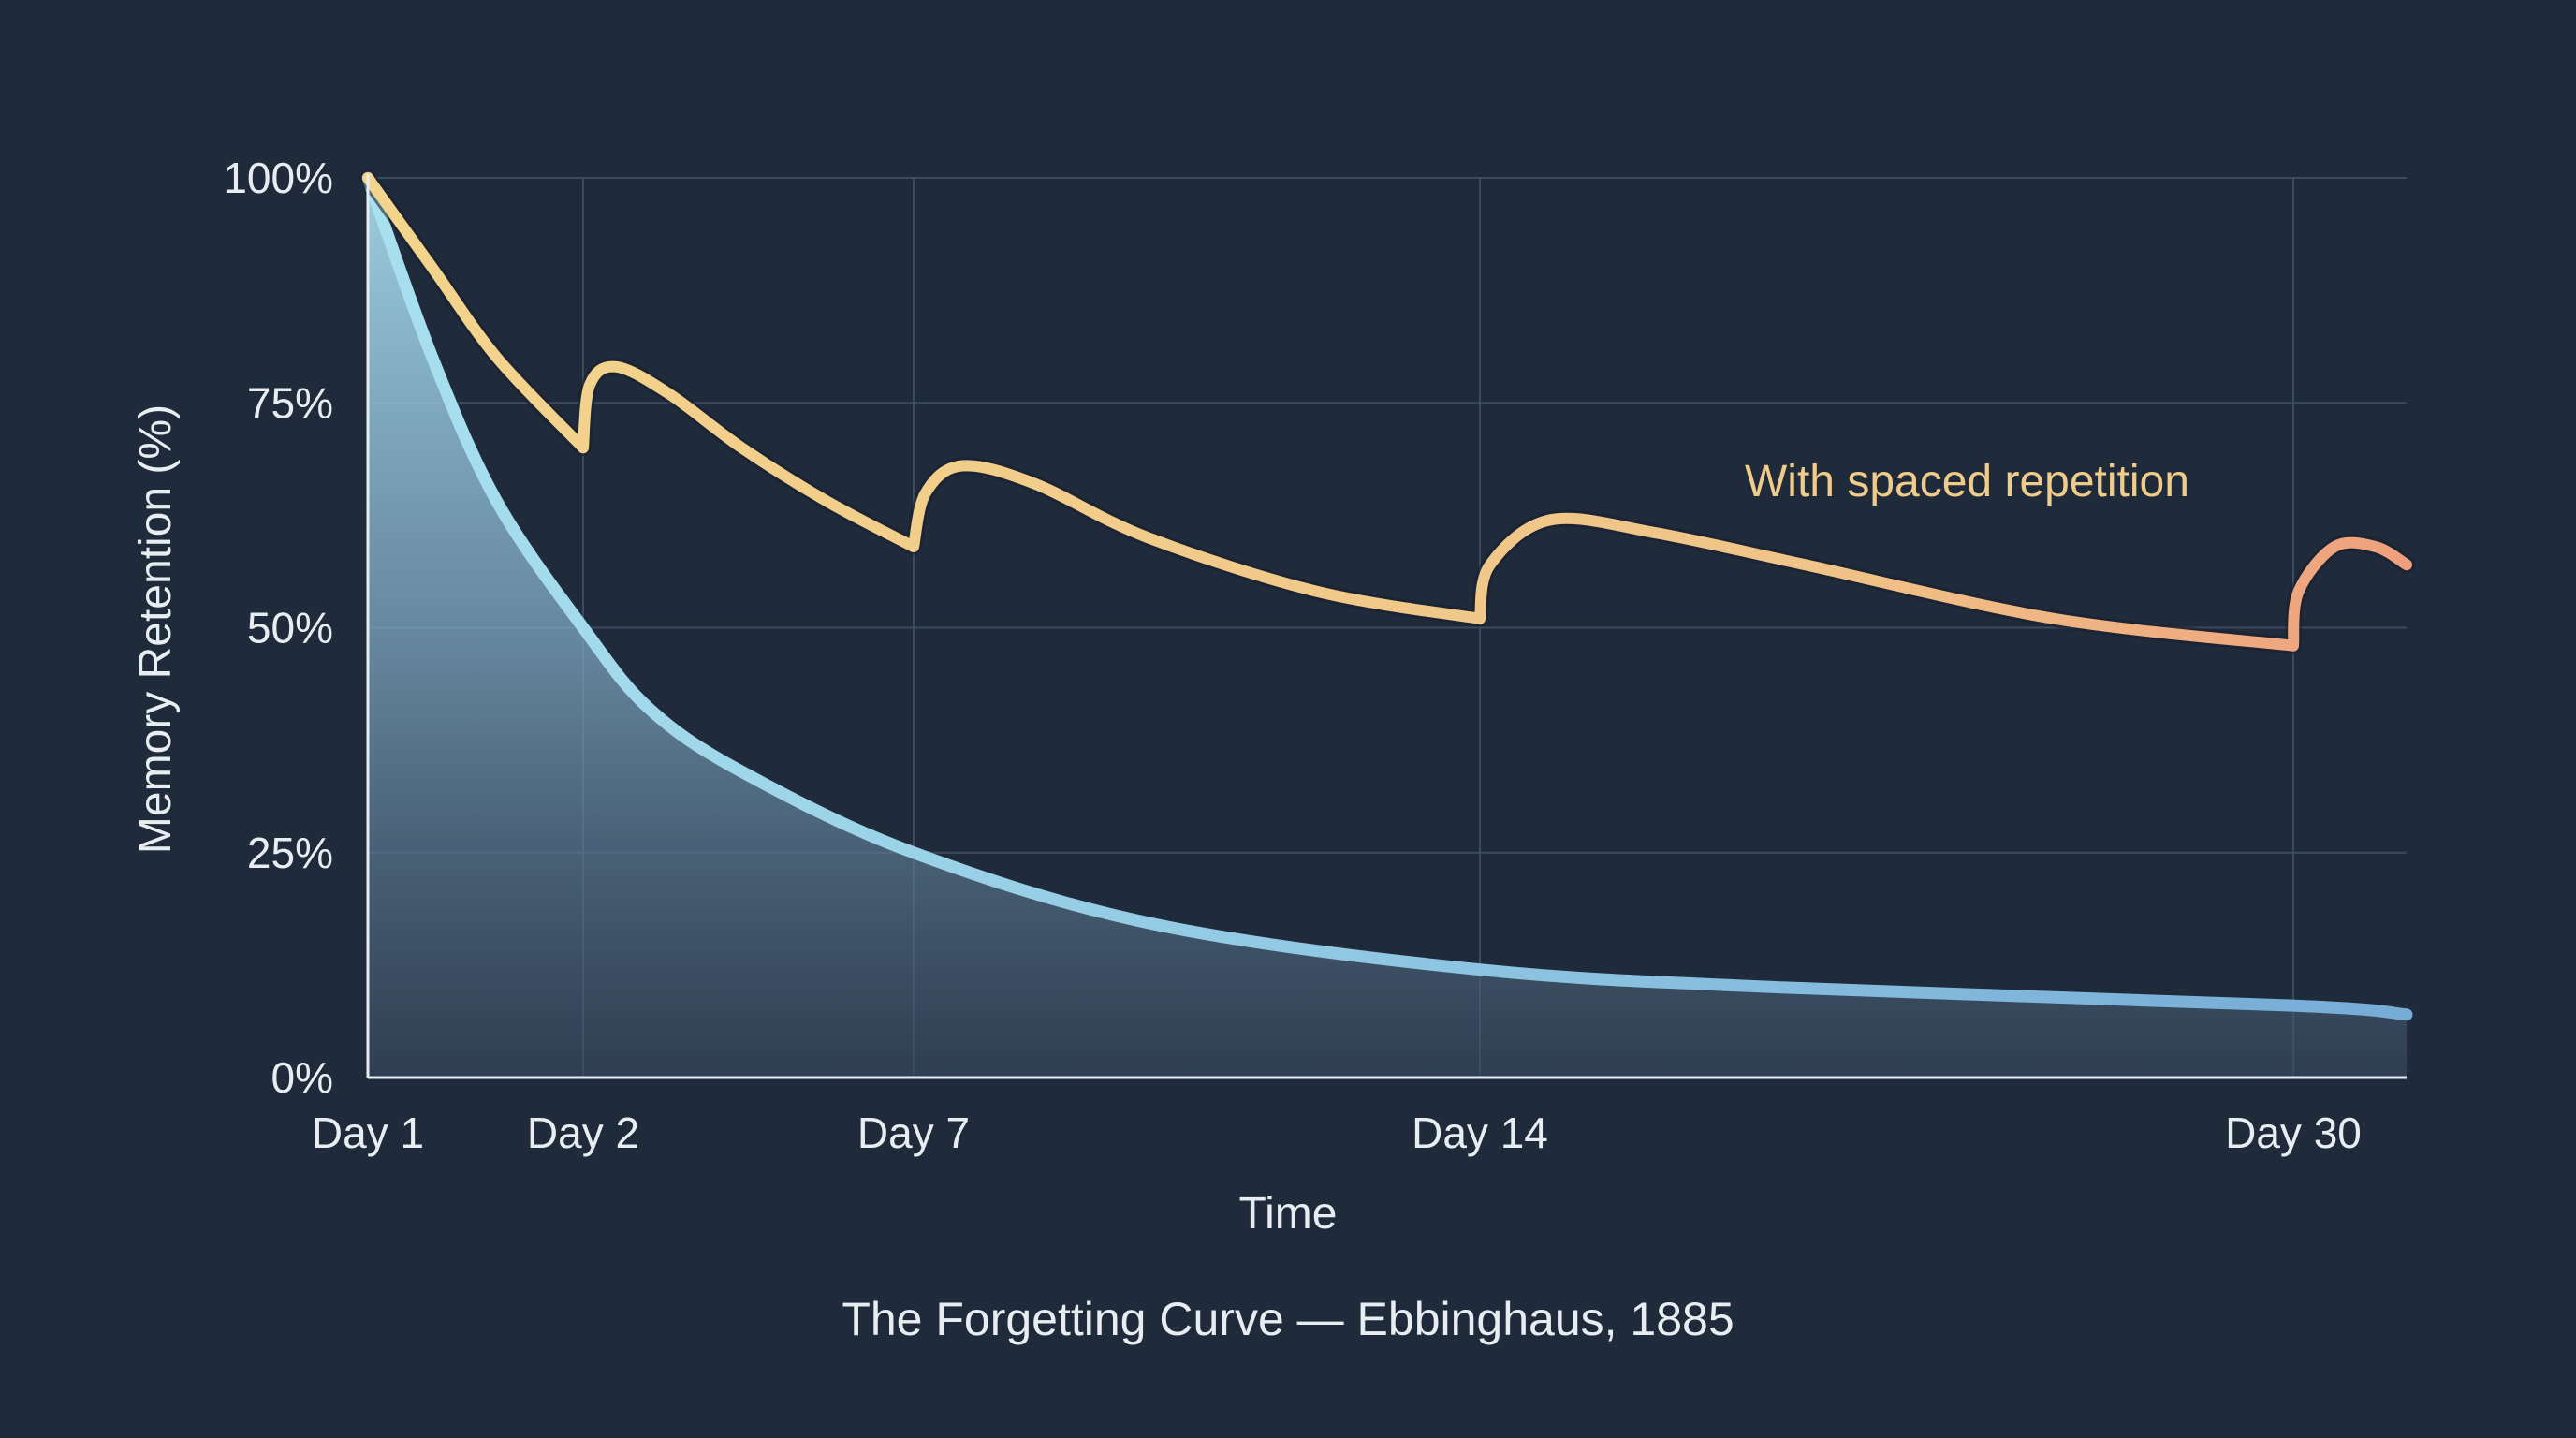  I want to click on x-tick-label: Day 1, so click(368, 1132).